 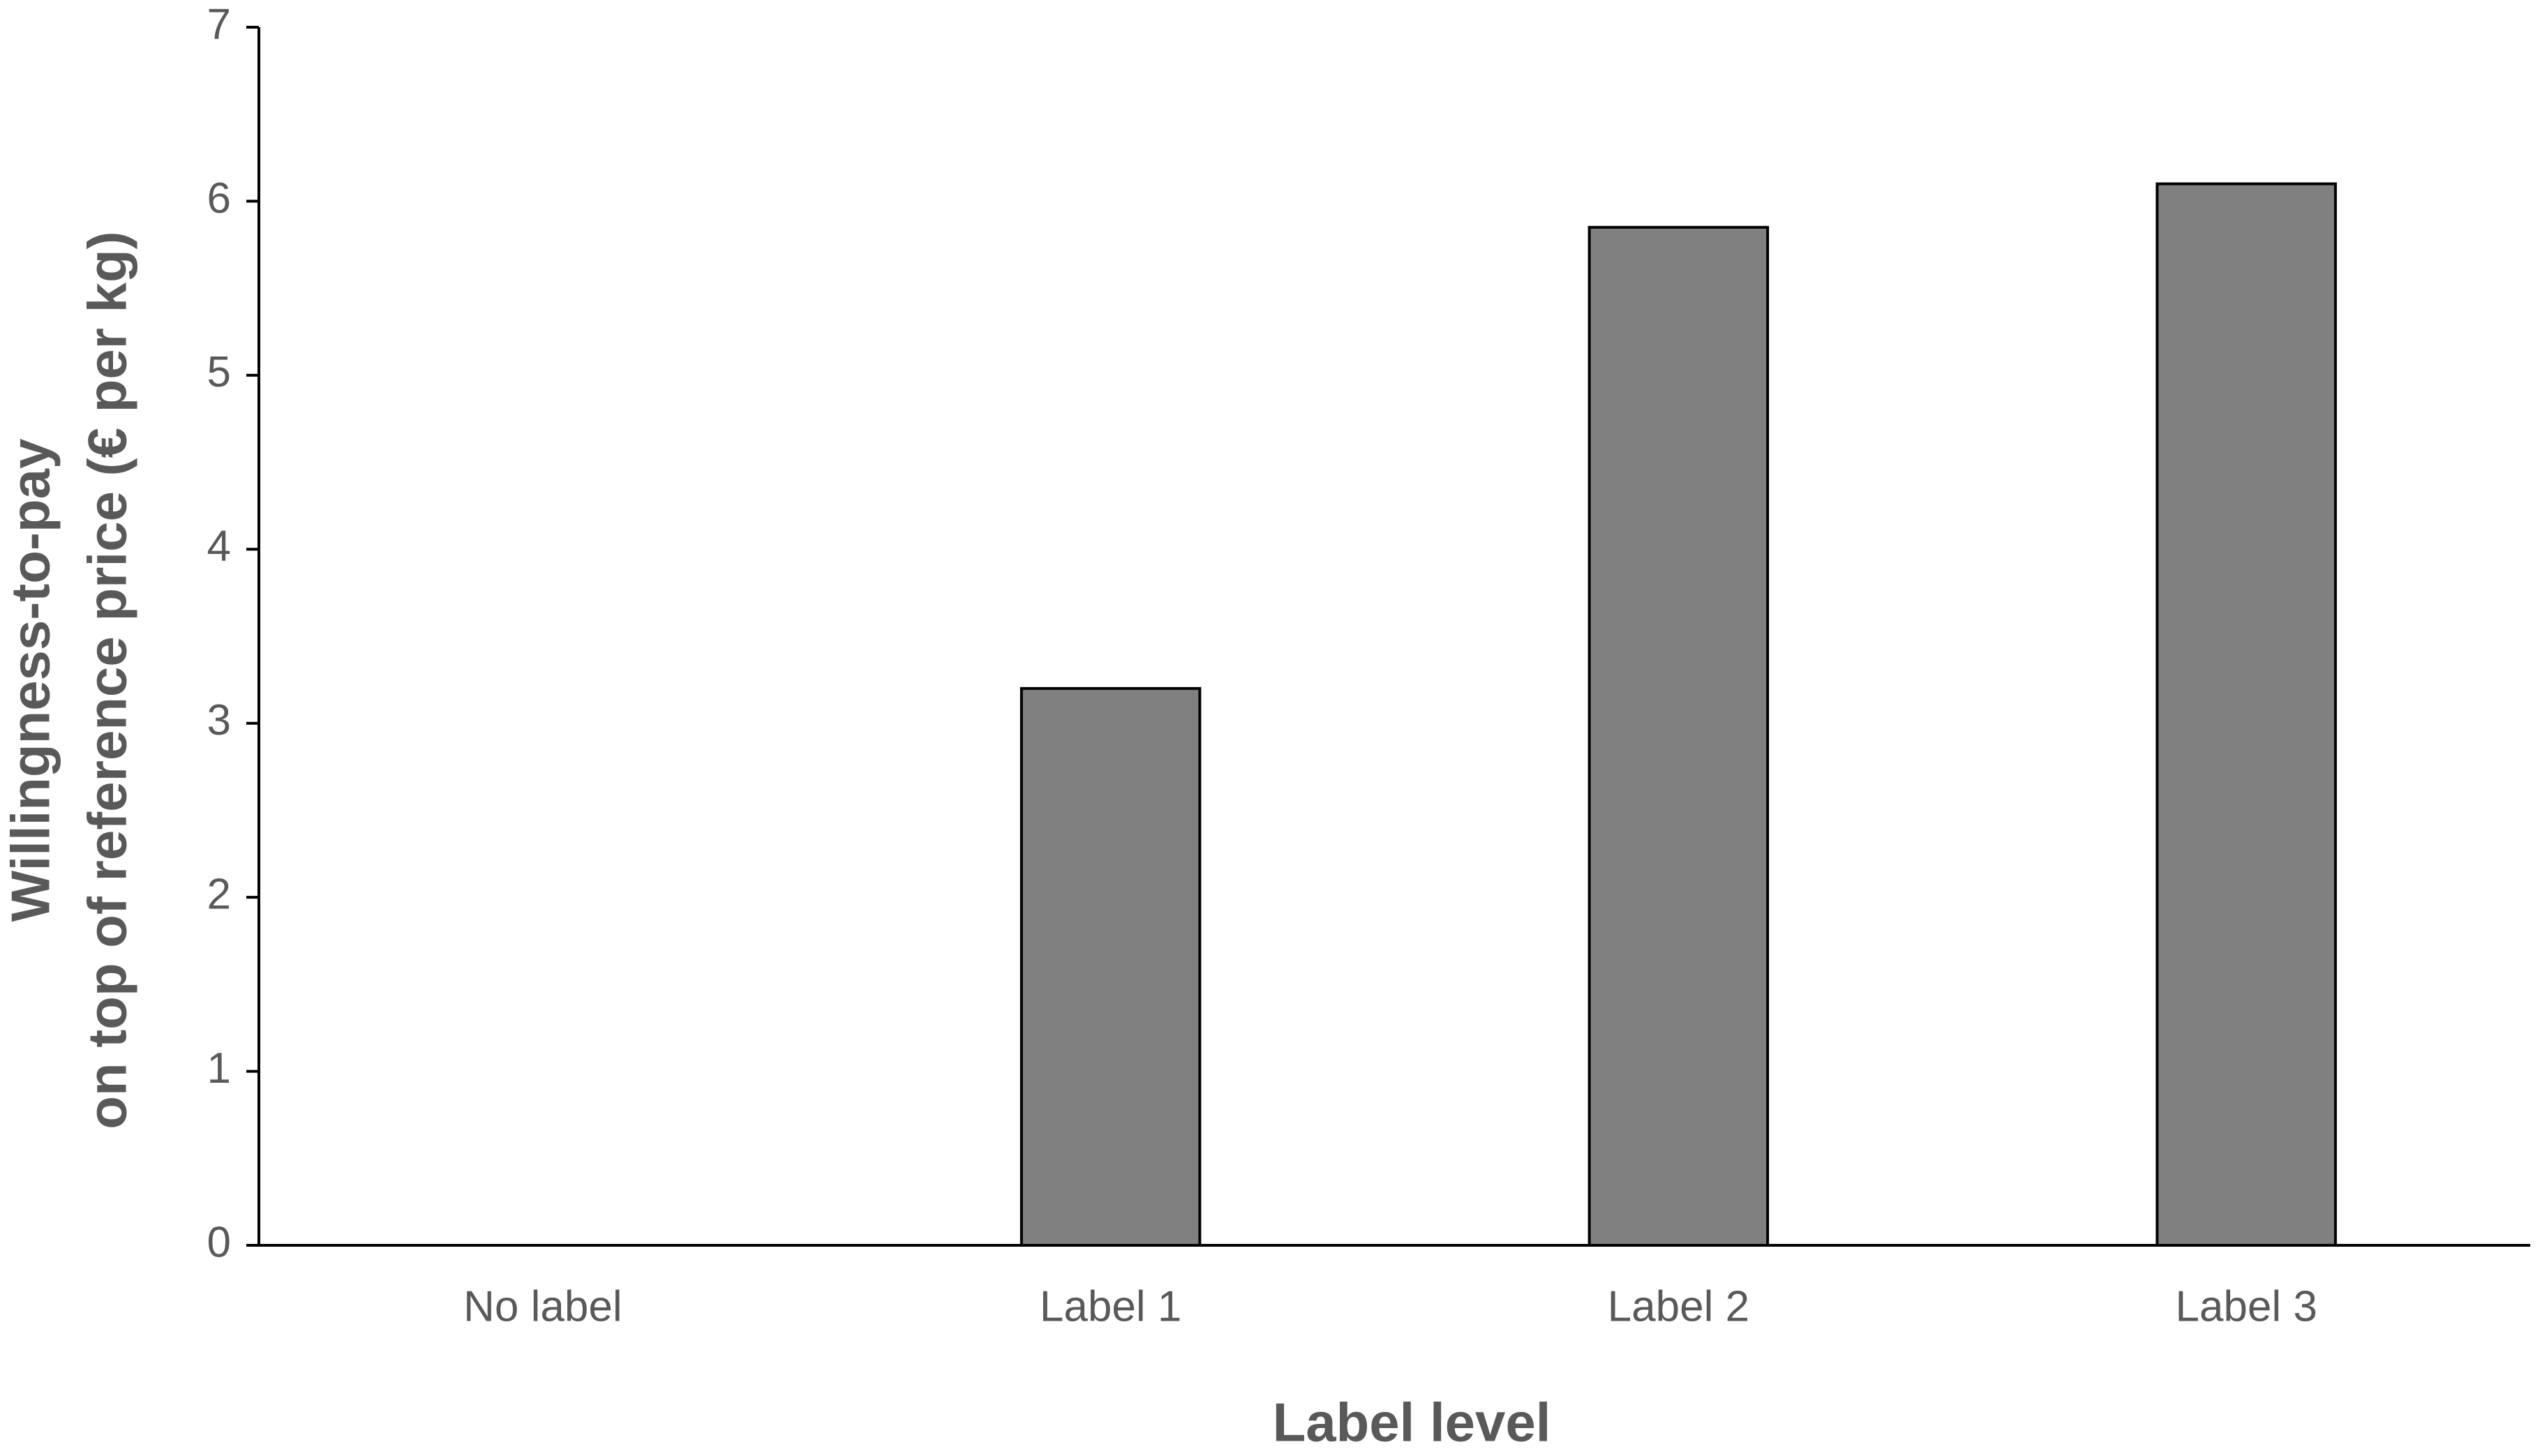 What do you see at coordinates (219, 24) in the screenshot?
I see `y-tick-label: 7` at bounding box center [219, 24].